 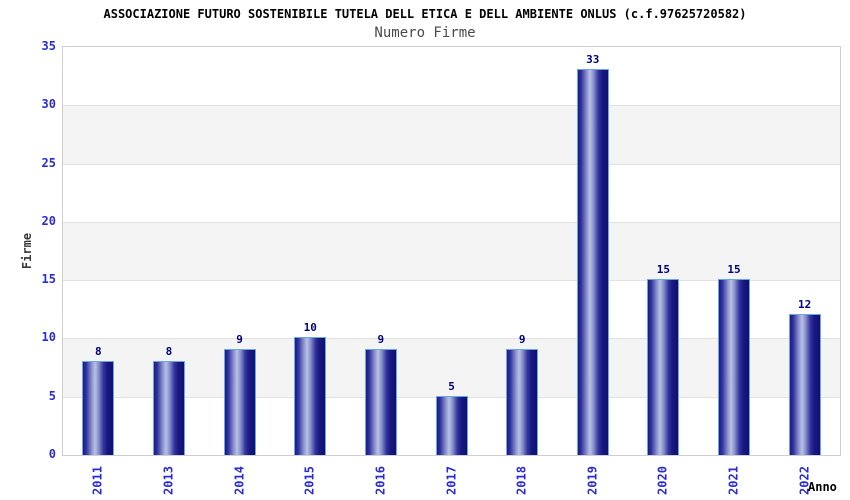 What do you see at coordinates (239, 402) in the screenshot?
I see `bar-2014` at bounding box center [239, 402].